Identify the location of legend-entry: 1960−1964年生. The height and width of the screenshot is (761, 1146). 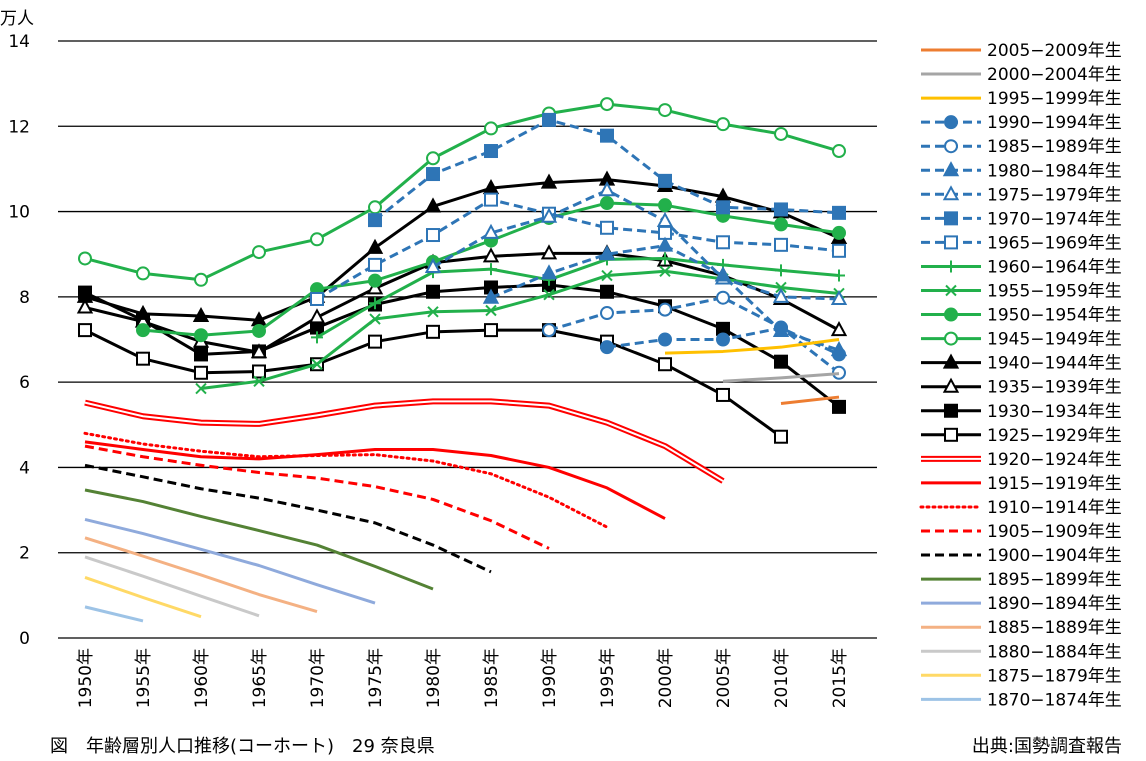
(1021, 267).